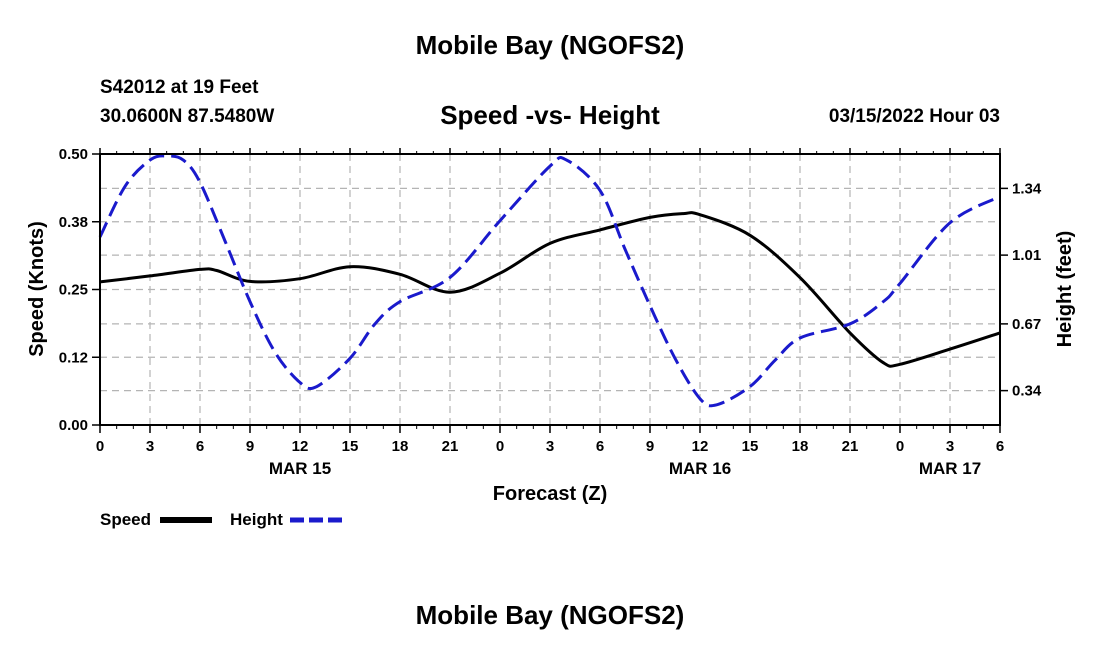 Image resolution: width=1100 pixels, height=650 pixels. I want to click on y-left-tick-label: 0.00, so click(73, 425).